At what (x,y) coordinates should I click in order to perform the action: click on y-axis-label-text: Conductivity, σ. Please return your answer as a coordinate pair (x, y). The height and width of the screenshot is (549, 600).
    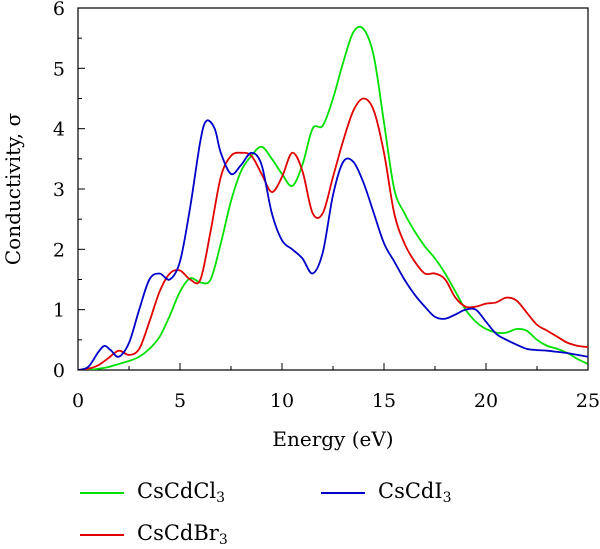
    Looking at the image, I should click on (13, 189).